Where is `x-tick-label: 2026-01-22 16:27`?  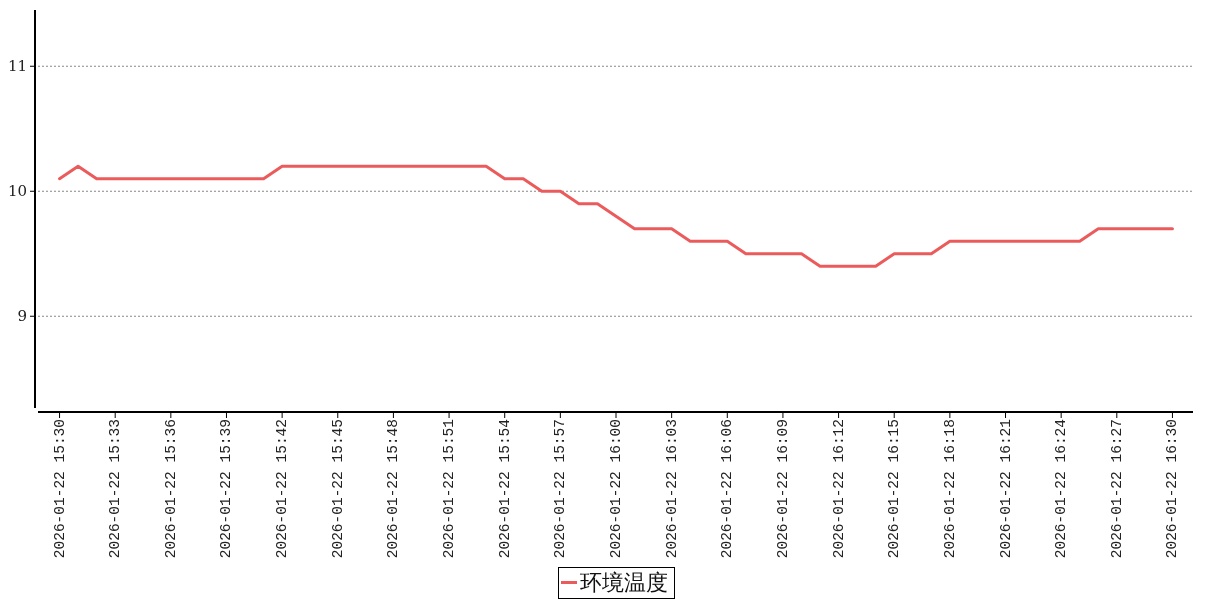 x-tick-label: 2026-01-22 16:27 is located at coordinates (1116, 489).